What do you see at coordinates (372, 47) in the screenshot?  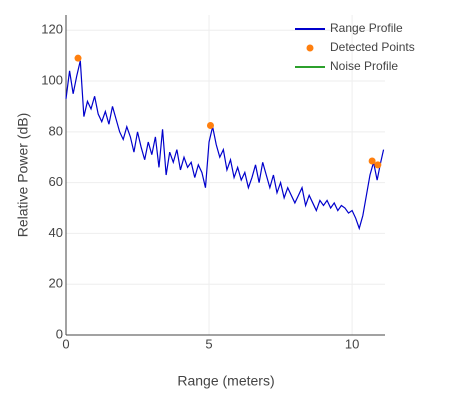 I see `legend-label: Detected Points` at bounding box center [372, 47].